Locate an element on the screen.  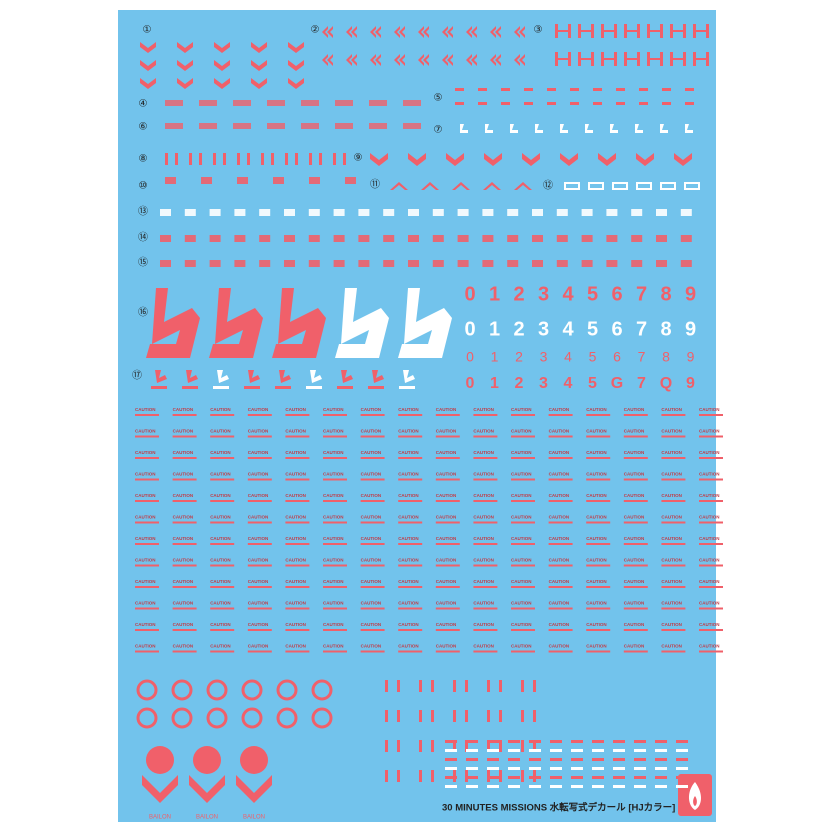
emblem-label: BAILON is located at coordinates (160, 818).